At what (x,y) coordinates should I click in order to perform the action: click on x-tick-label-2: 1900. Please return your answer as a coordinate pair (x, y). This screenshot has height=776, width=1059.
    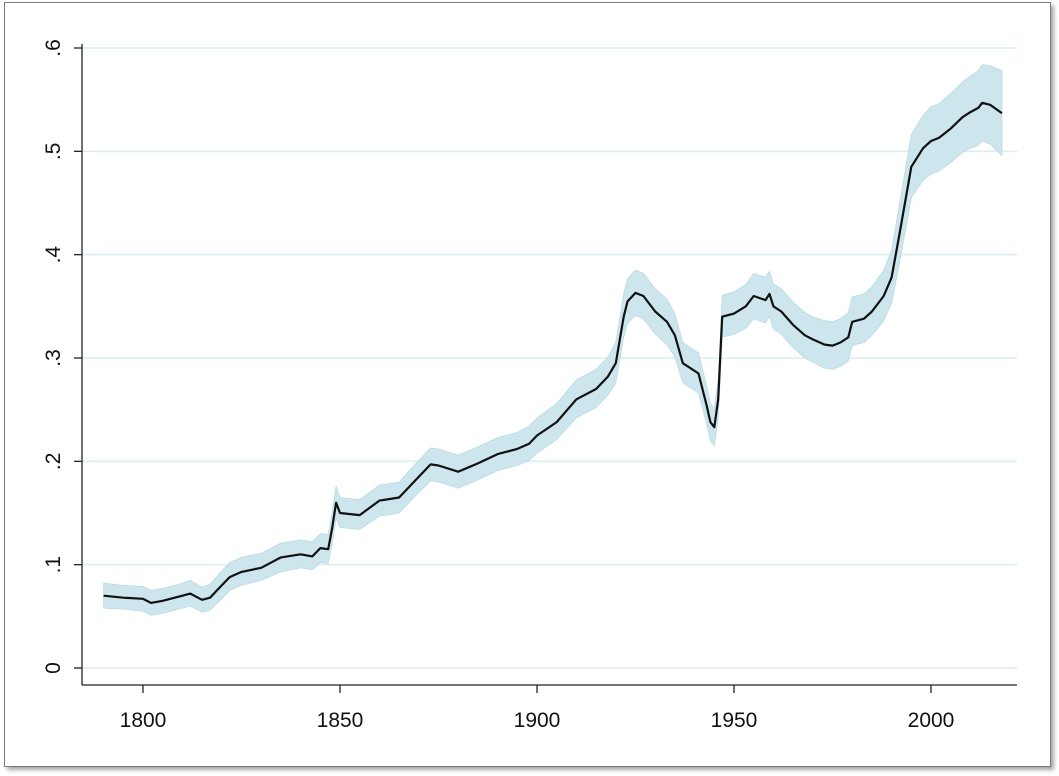
    Looking at the image, I should click on (537, 720).